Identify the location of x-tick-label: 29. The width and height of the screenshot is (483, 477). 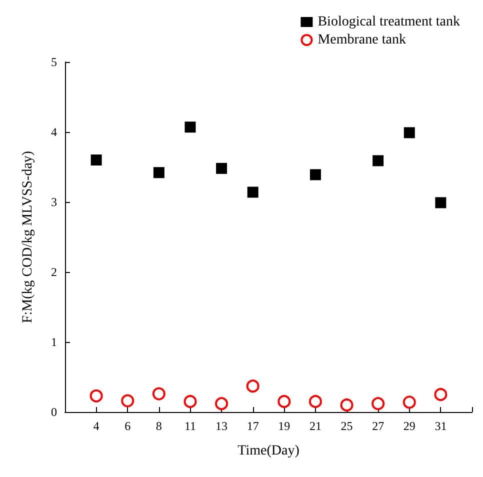
(409, 426).